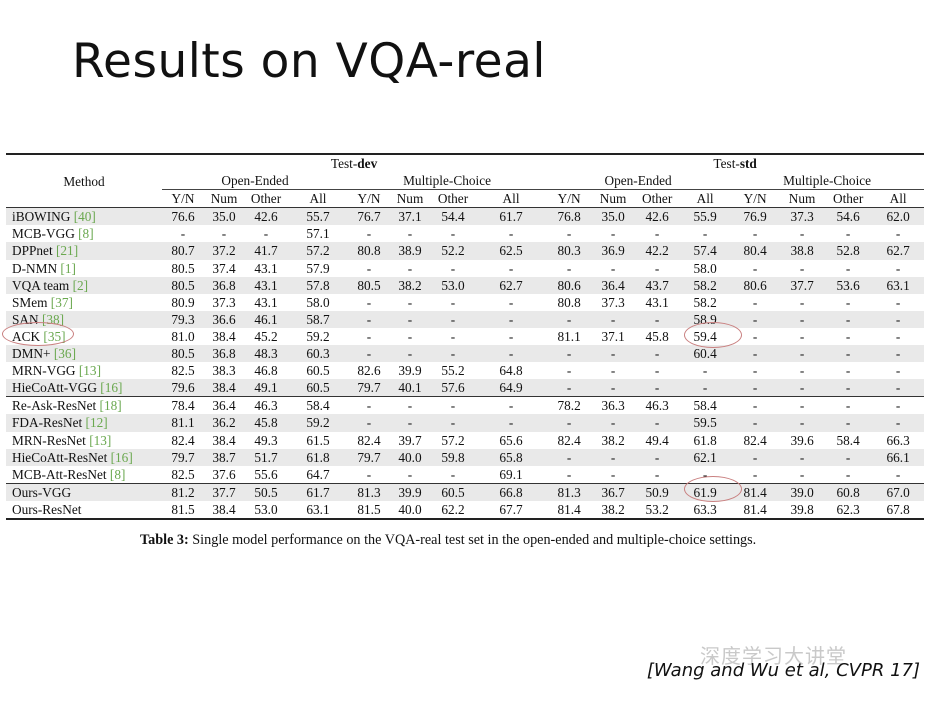 The image size is (930, 701). What do you see at coordinates (266, 491) in the screenshot?
I see `value-cell: 50.5` at bounding box center [266, 491].